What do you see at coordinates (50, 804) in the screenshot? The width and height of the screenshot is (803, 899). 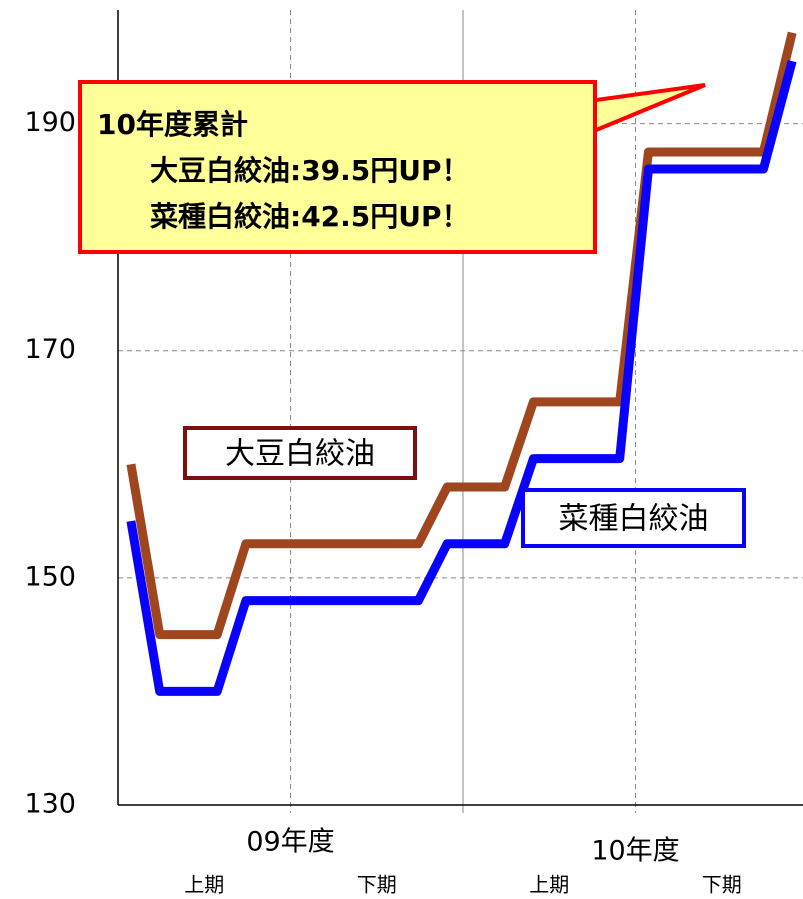 I see `y-tick-label: 130` at bounding box center [50, 804].